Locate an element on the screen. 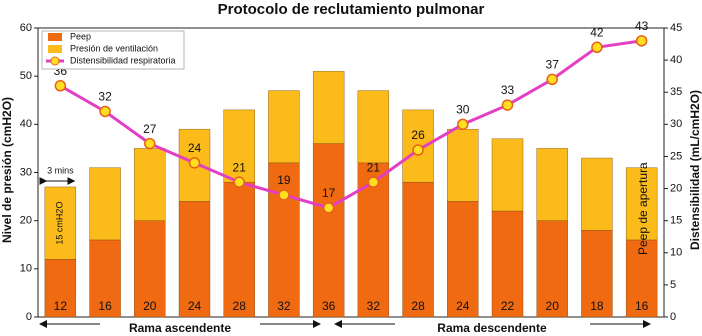 This screenshot has width=702, height=336. y-axis-label: Nivel de presión (cmH2O) is located at coordinates (7, 170).